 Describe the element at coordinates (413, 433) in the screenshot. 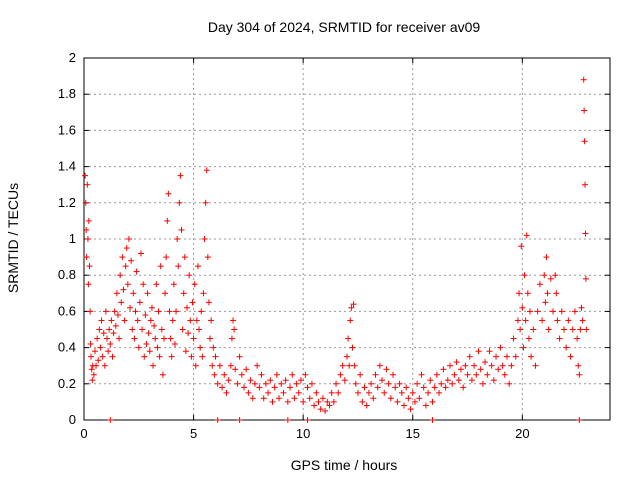

I see `x-tick-label: 15` at that location.